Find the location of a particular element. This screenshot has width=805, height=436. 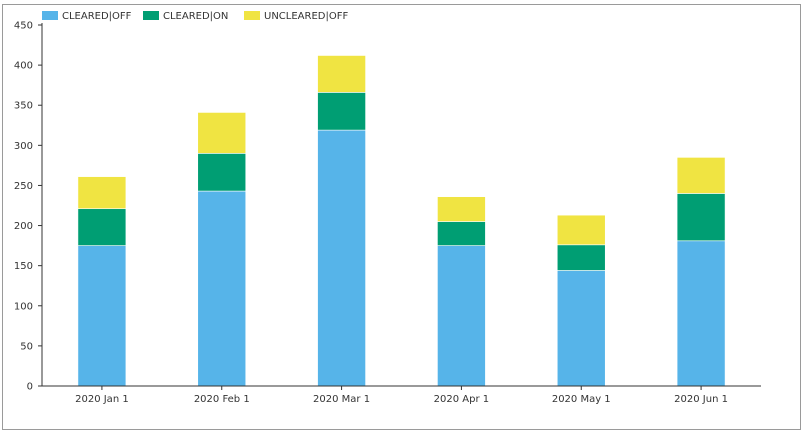

legend-label: CLEARED|ON is located at coordinates (195, 16).